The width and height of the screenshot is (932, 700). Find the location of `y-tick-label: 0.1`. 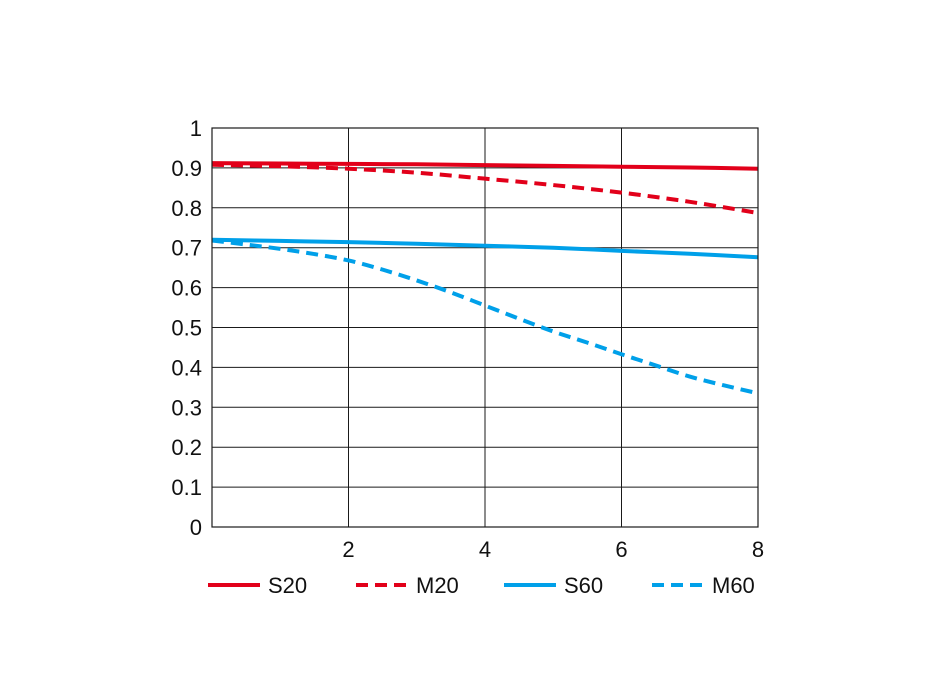

y-tick-label: 0.1 is located at coordinates (186, 487).